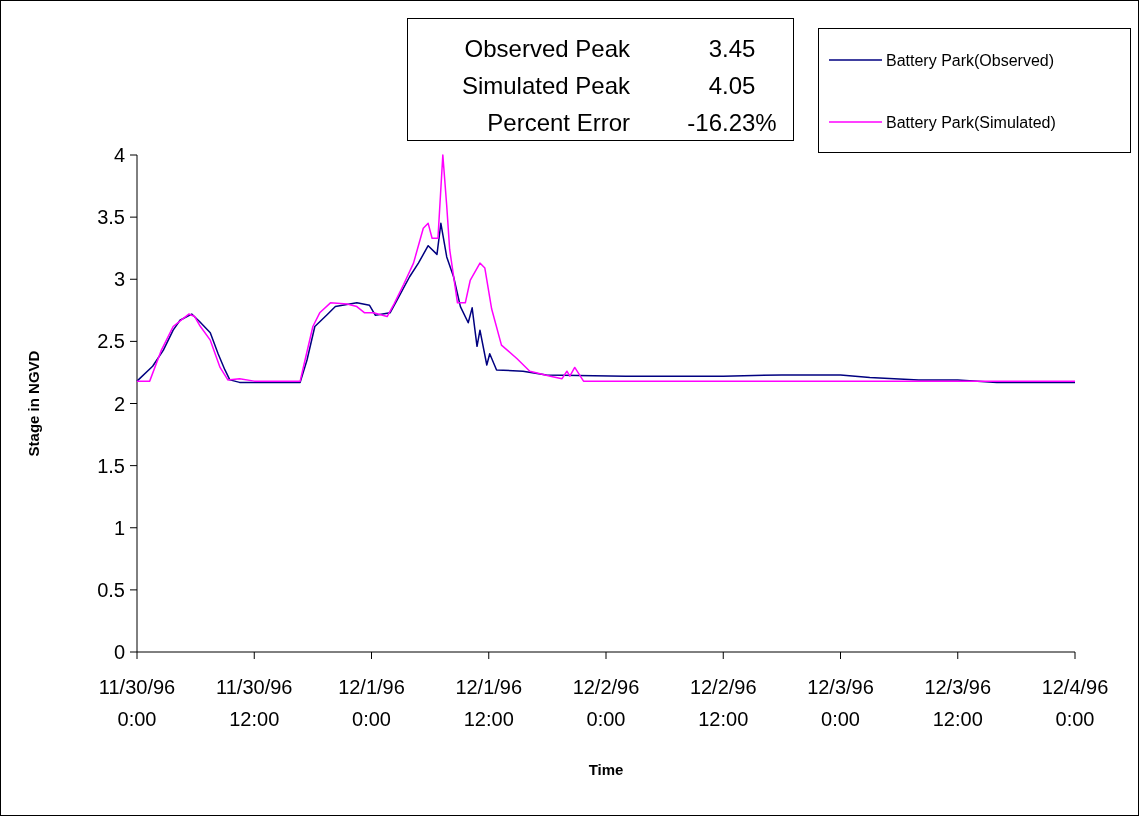  What do you see at coordinates (958, 703) in the screenshot?
I see `x-tick-label: 12/3/96 12:00` at bounding box center [958, 703].